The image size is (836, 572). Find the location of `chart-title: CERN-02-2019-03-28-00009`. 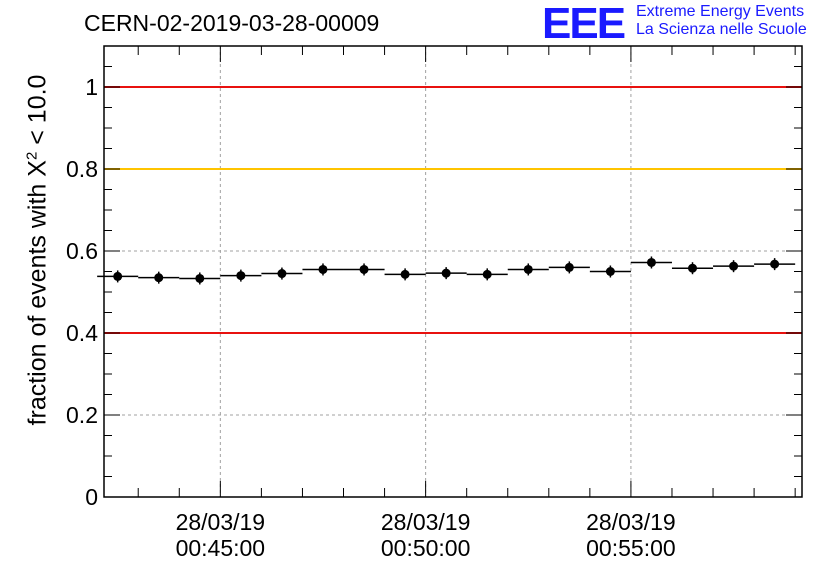

chart-title: CERN-02-2019-03-28-00009 is located at coordinates (232, 23).